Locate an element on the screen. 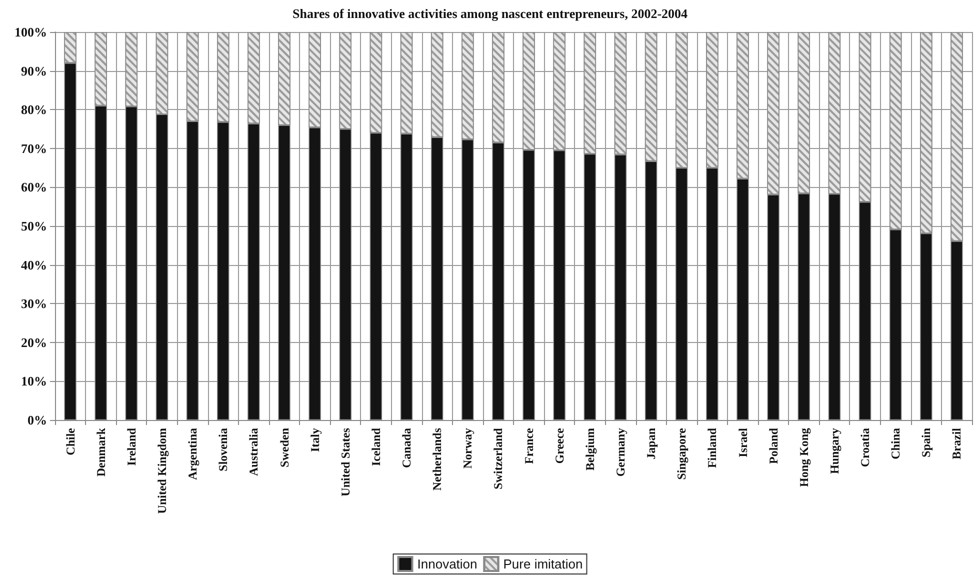  y-tick-label: 100% is located at coordinates (30, 32).